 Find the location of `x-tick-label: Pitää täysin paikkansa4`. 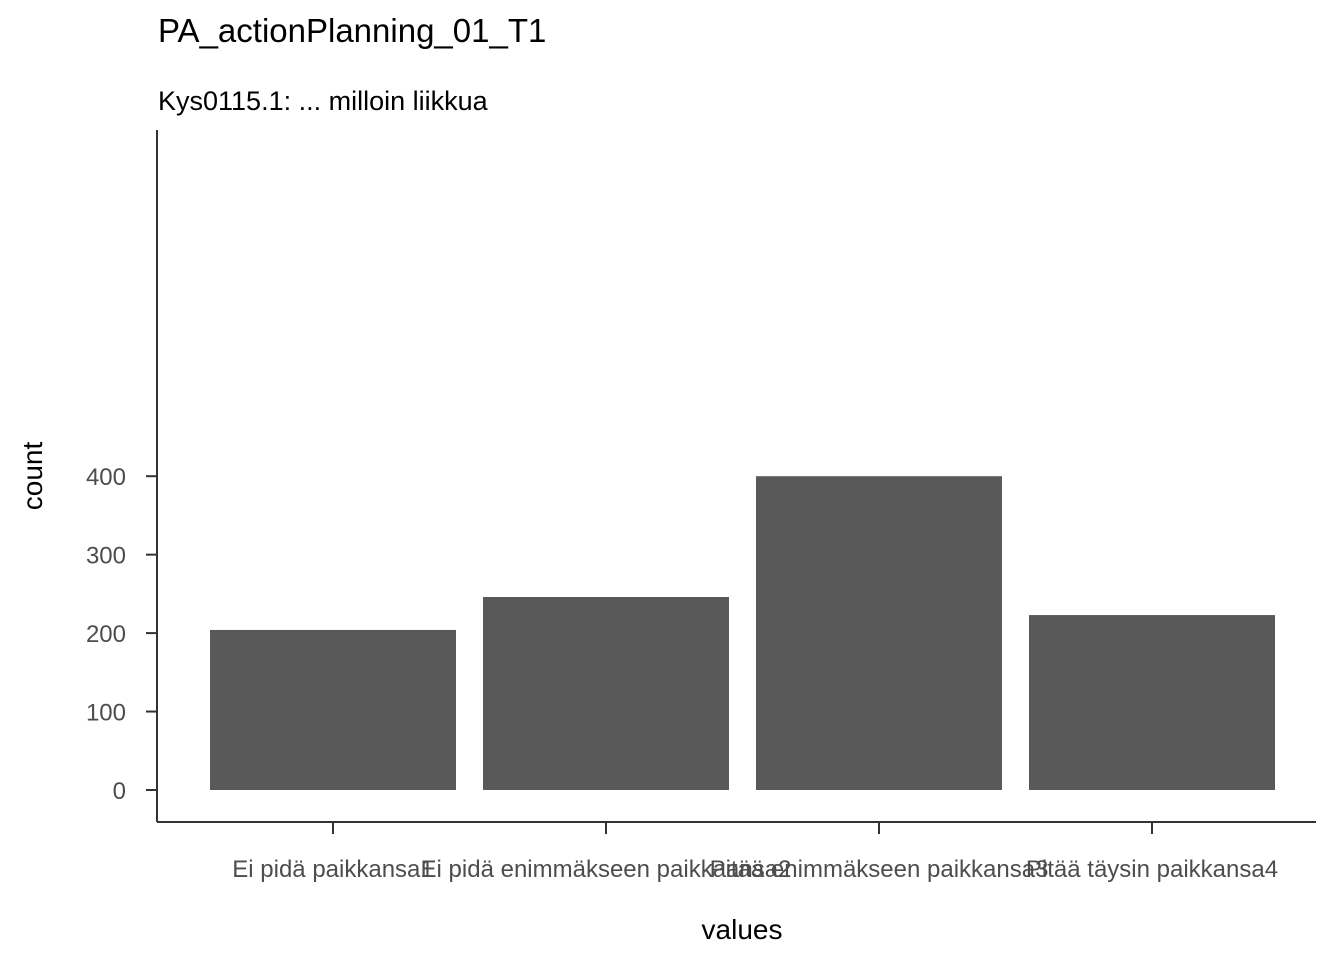

x-tick-label: Pitää täysin paikkansa4 is located at coordinates (1152, 869).